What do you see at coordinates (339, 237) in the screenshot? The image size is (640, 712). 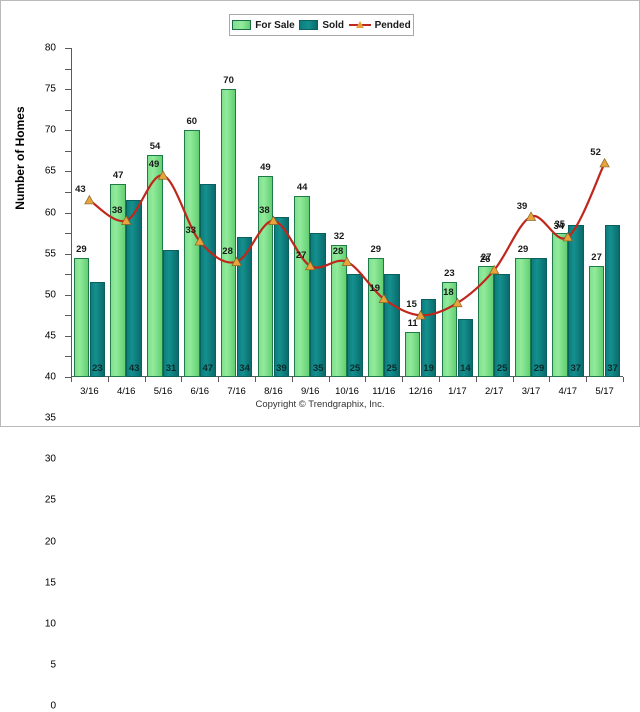 I see `bar-label-for-sale: 32` at bounding box center [339, 237].